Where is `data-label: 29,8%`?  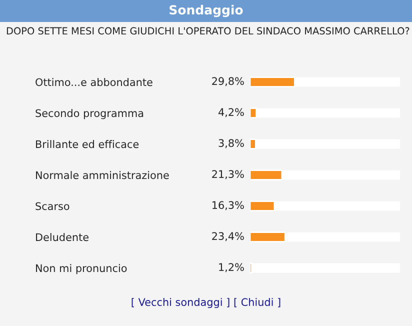 data-label: 29,8% is located at coordinates (228, 81).